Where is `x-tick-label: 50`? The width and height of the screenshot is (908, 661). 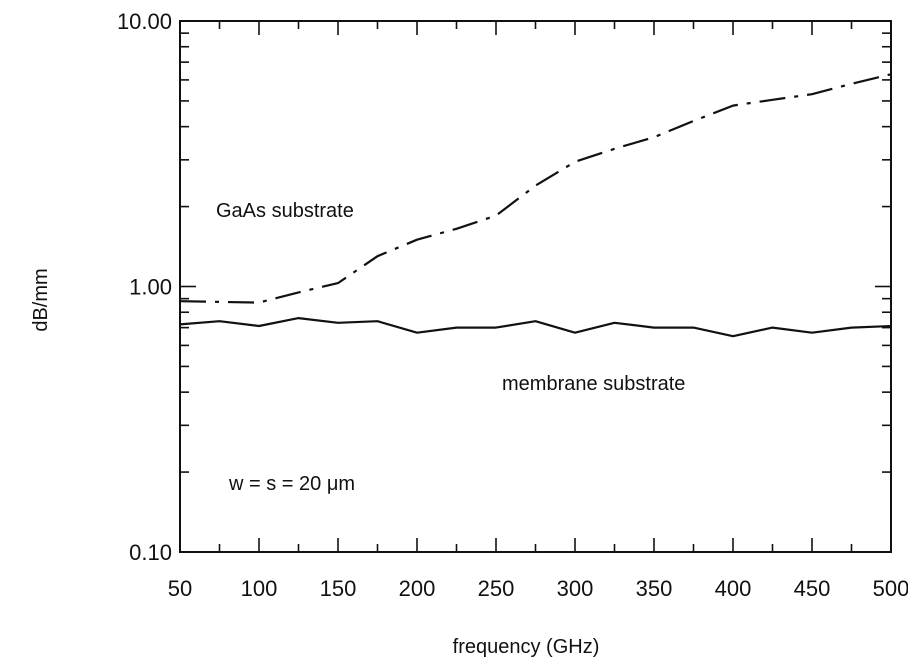
x-tick-label: 50 is located at coordinates (180, 588).